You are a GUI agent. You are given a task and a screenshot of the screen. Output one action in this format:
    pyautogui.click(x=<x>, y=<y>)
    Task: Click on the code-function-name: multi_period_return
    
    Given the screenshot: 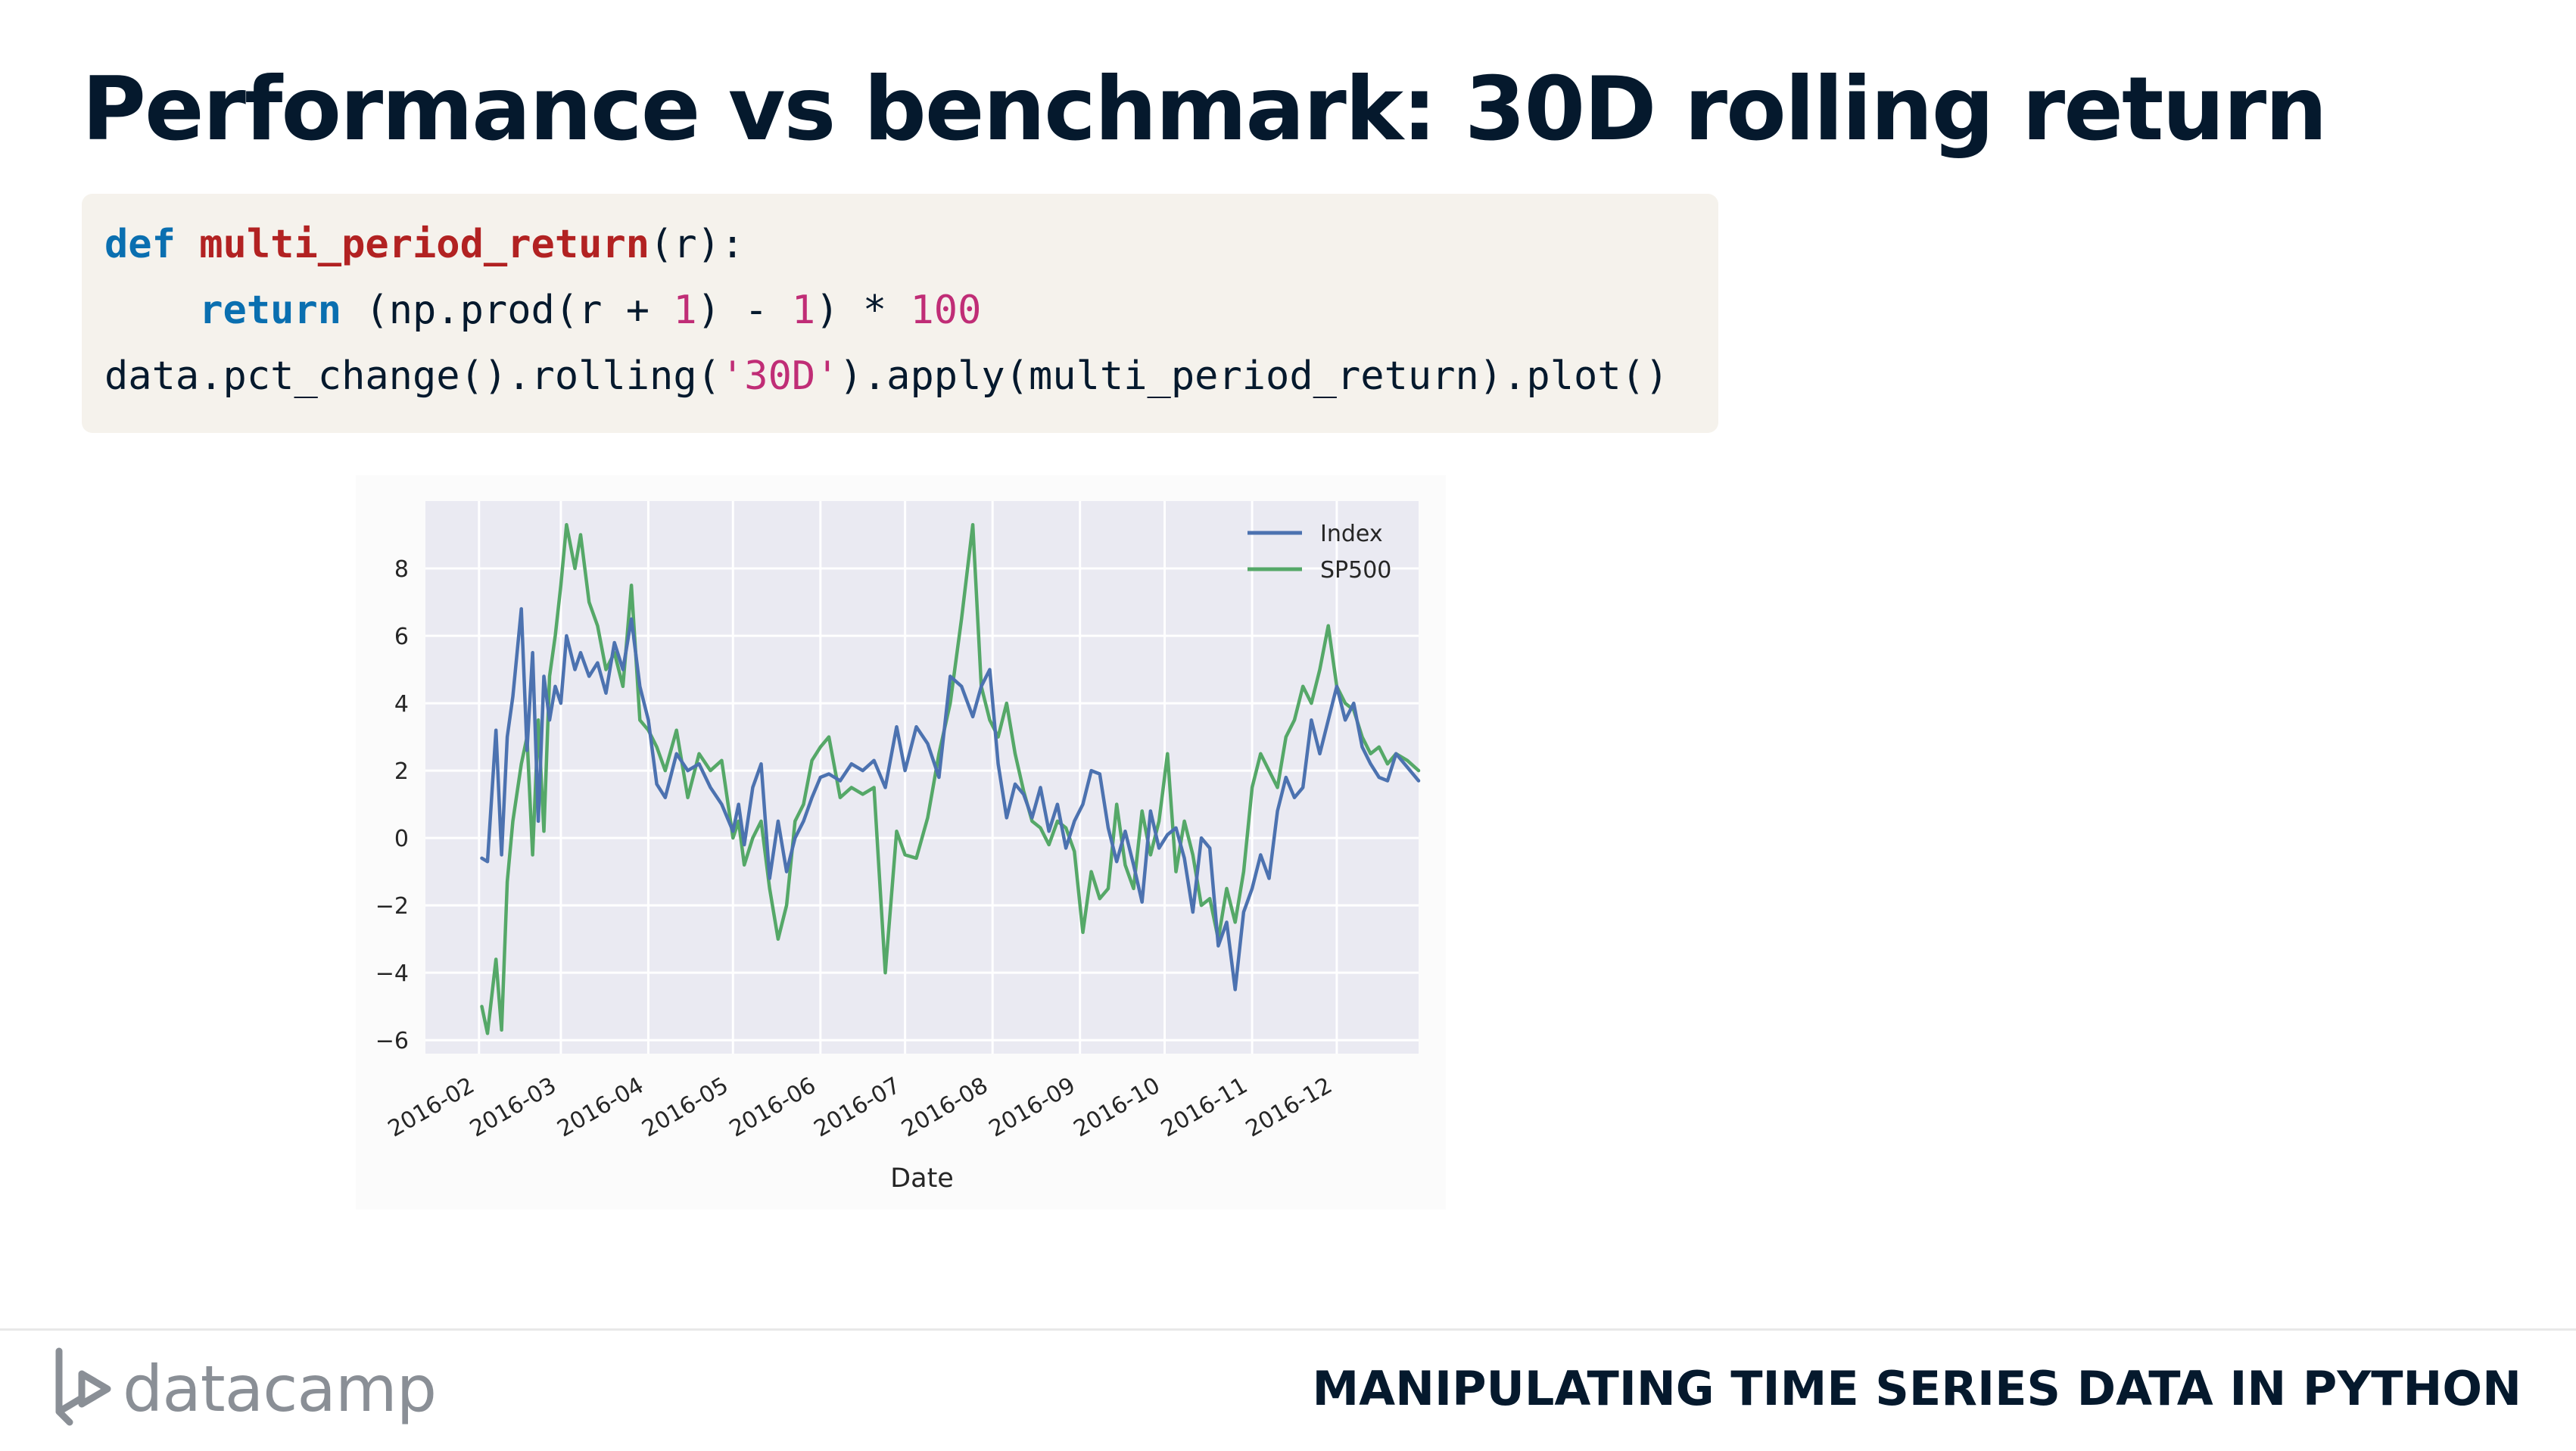 What is the action you would take?
    pyautogui.click(x=424, y=244)
    